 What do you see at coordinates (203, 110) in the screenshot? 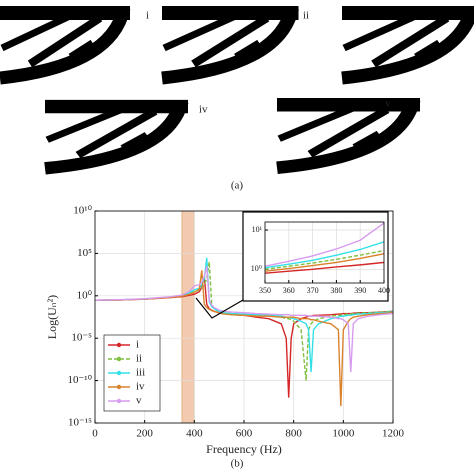
I see `image-label: iv` at bounding box center [203, 110].